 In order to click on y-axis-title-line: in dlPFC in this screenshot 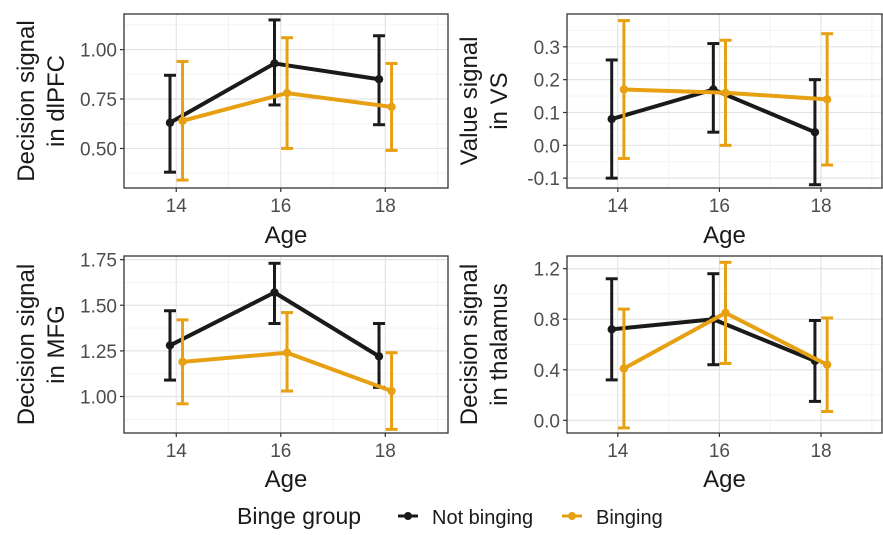, I will do `click(56, 101)`.